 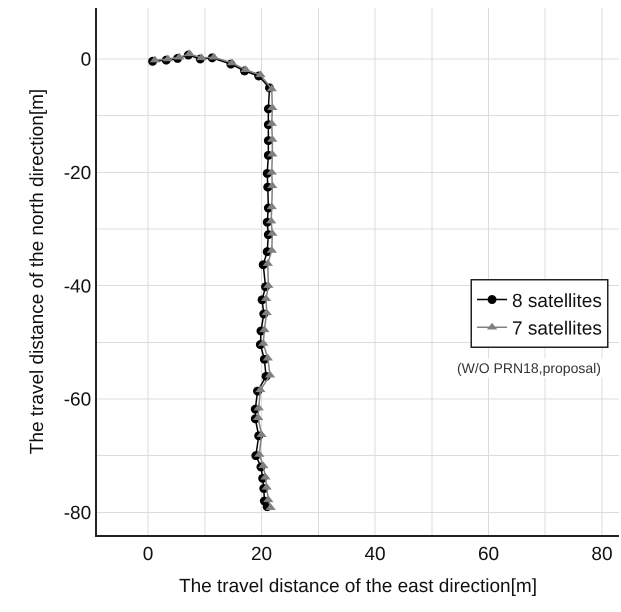 What do you see at coordinates (375, 554) in the screenshot?
I see `x-tick-label: 40` at bounding box center [375, 554].